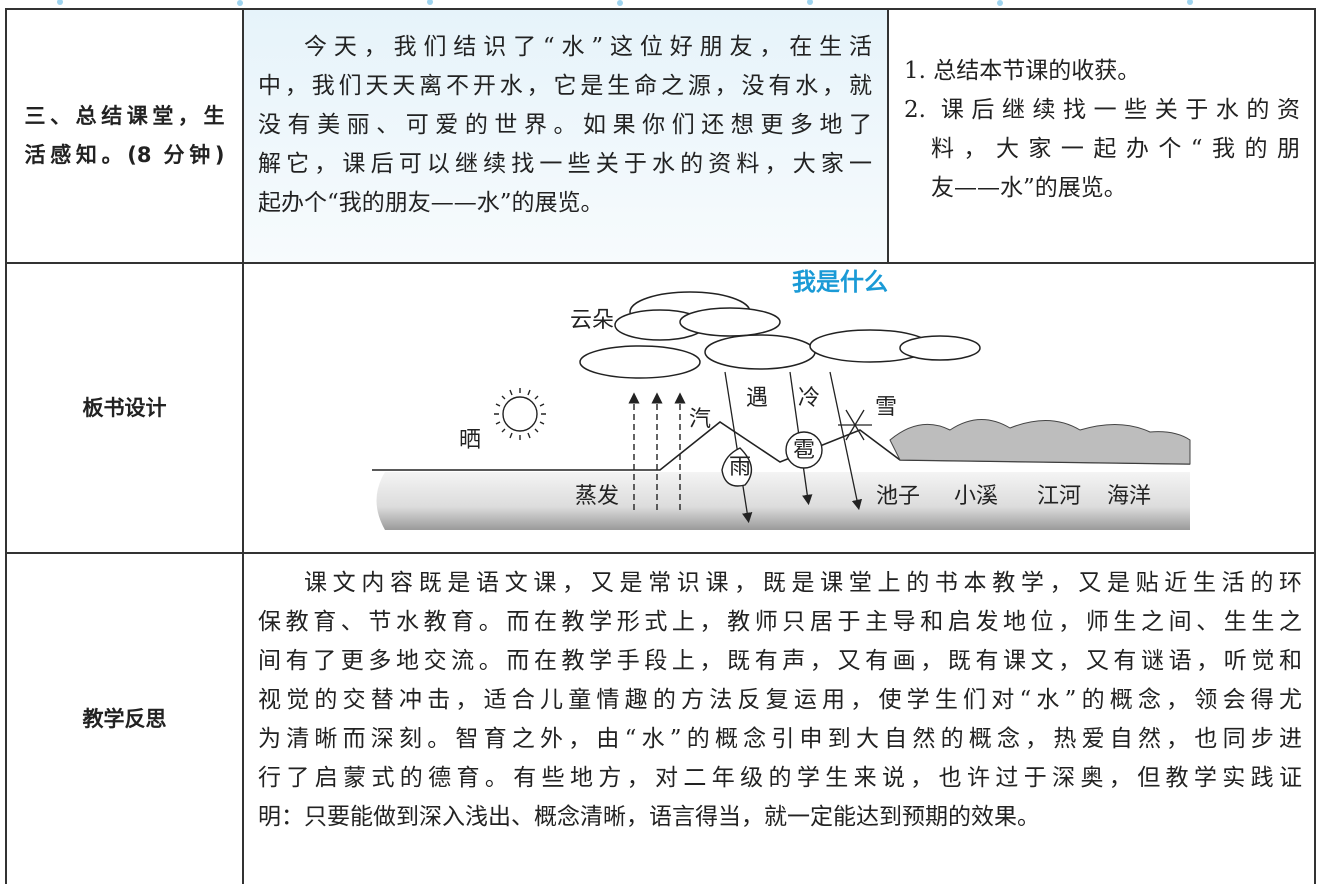 This screenshot has width=1318, height=884. I want to click on text-line: 明：只要能做到深入浅出、概念清晰，语言得当，就一定能达到预期的效果。, so click(649, 817).